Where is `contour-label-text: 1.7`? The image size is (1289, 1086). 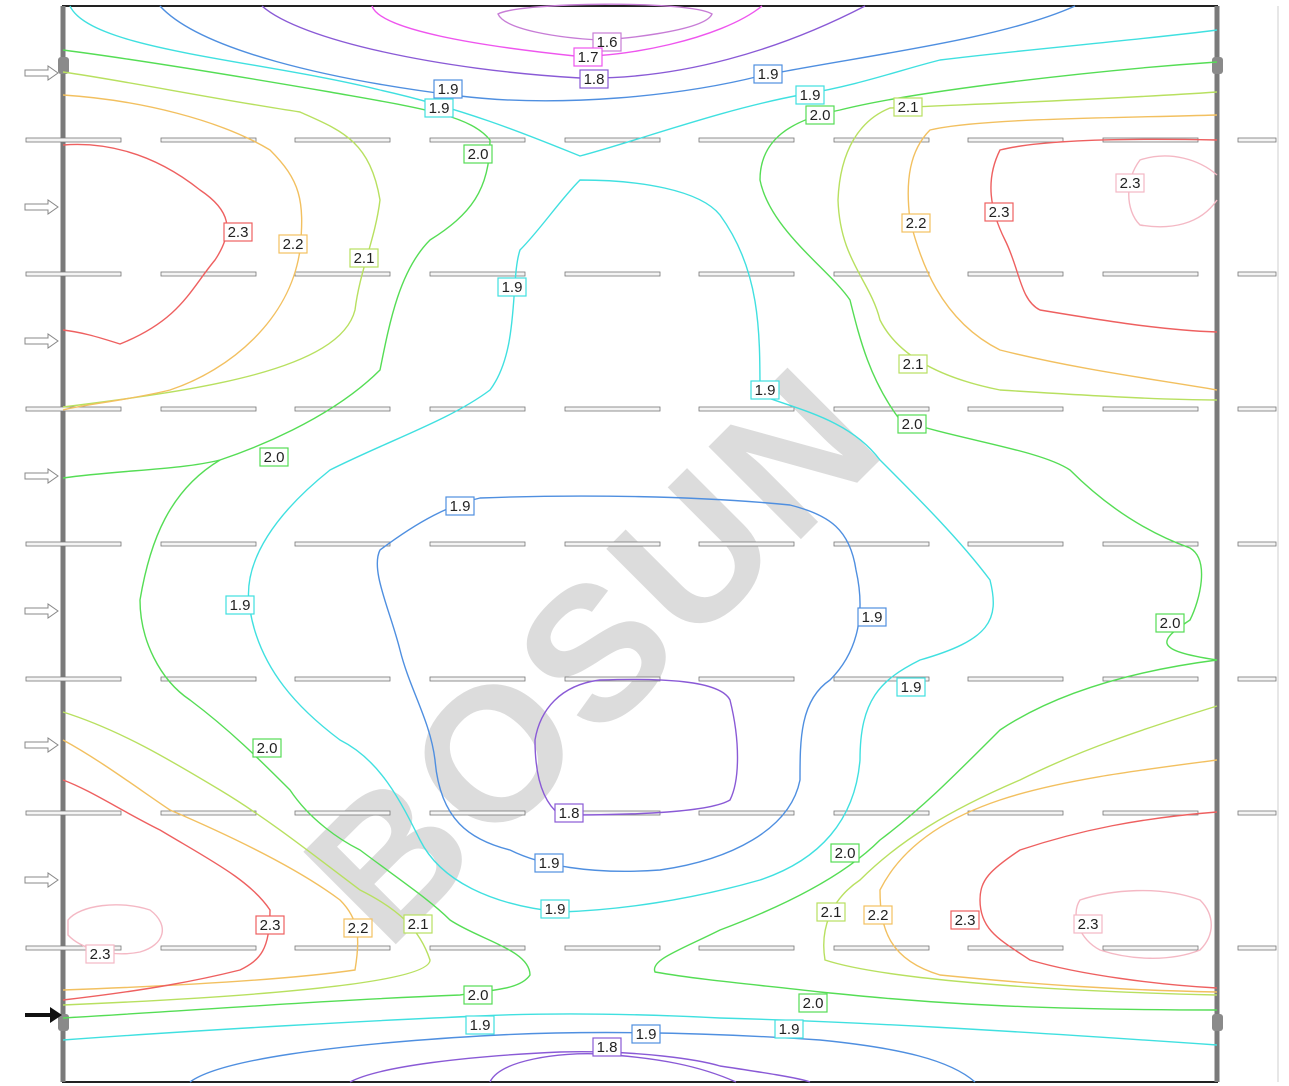 contour-label-text: 1.7 is located at coordinates (588, 57).